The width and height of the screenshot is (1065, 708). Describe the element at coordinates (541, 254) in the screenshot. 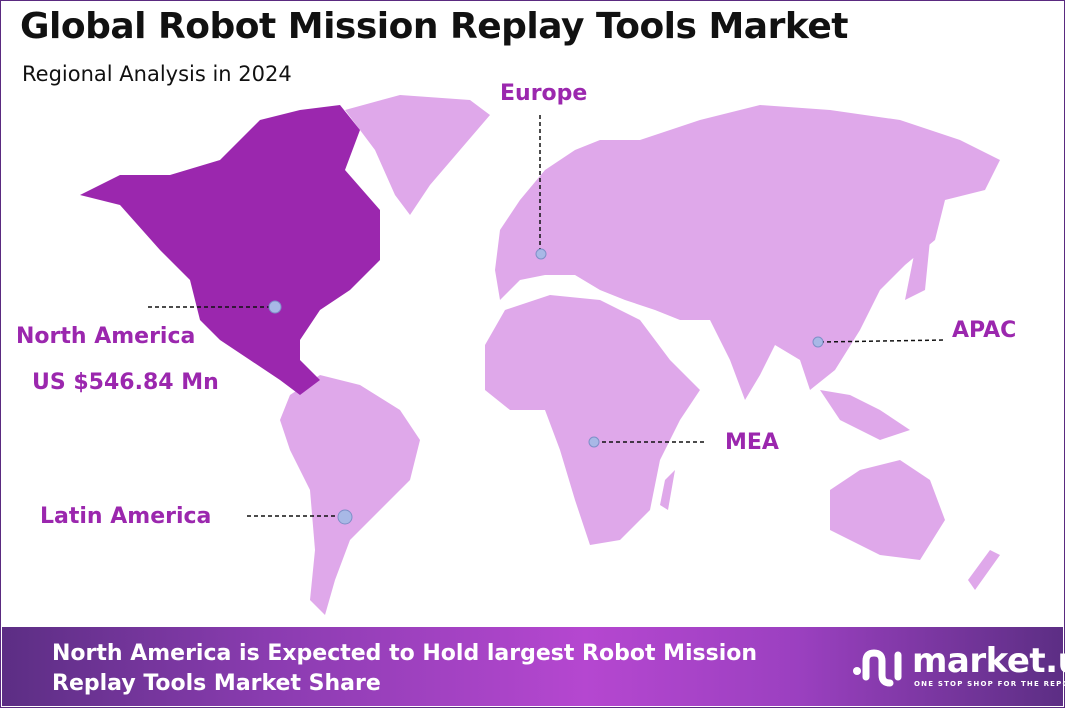

I see `marker-europe` at that location.